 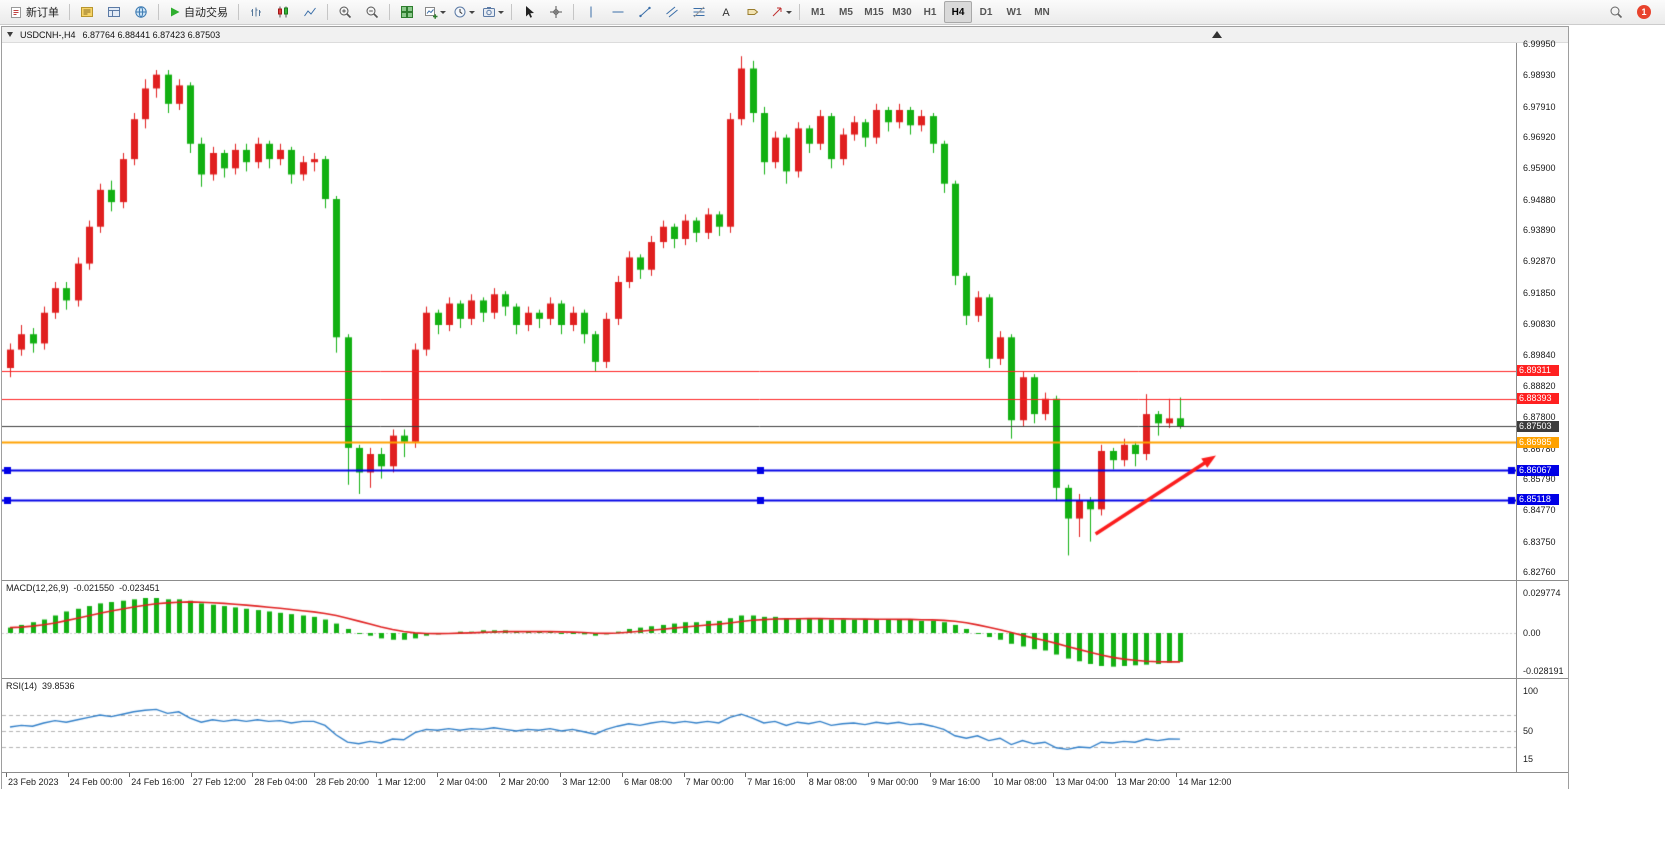 I want to click on trendline-button, so click(x=645, y=12).